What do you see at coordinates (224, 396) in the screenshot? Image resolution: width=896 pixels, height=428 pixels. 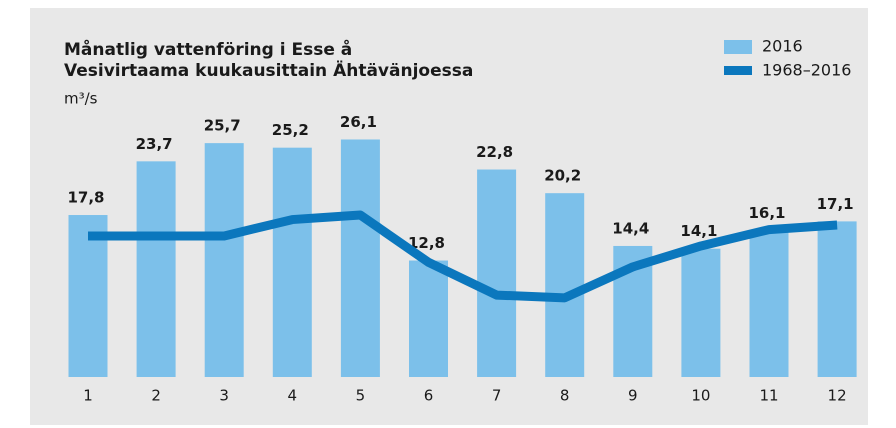 I see `x-tick-label: 3` at bounding box center [224, 396].